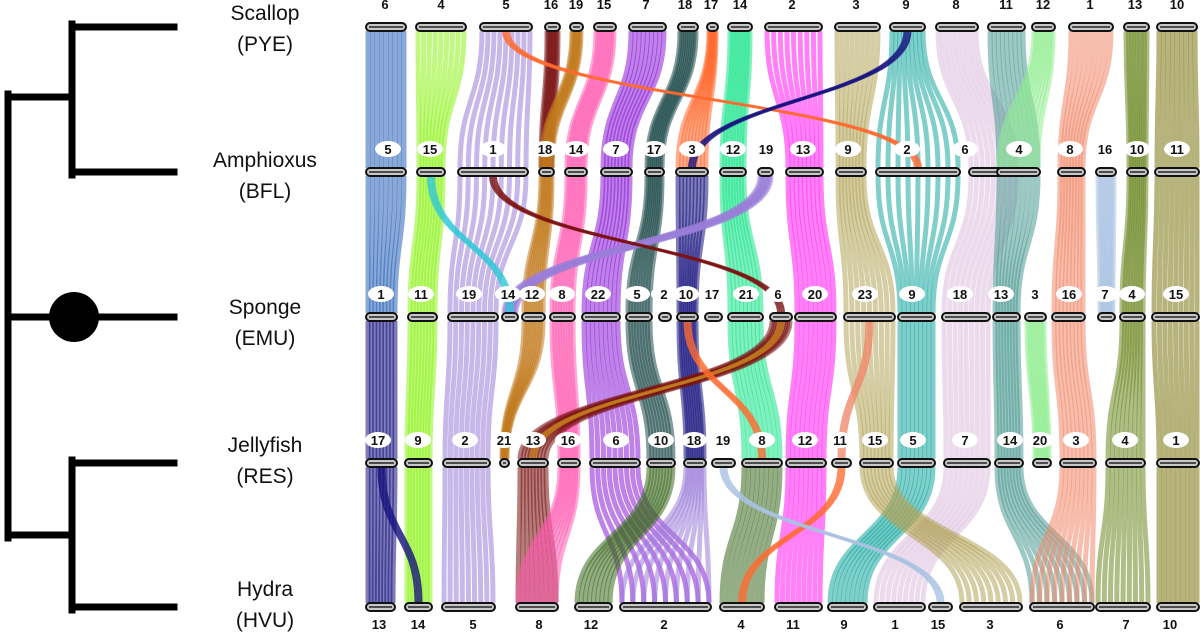  What do you see at coordinates (265, 620) in the screenshot?
I see `species-code: (HVU)` at bounding box center [265, 620].